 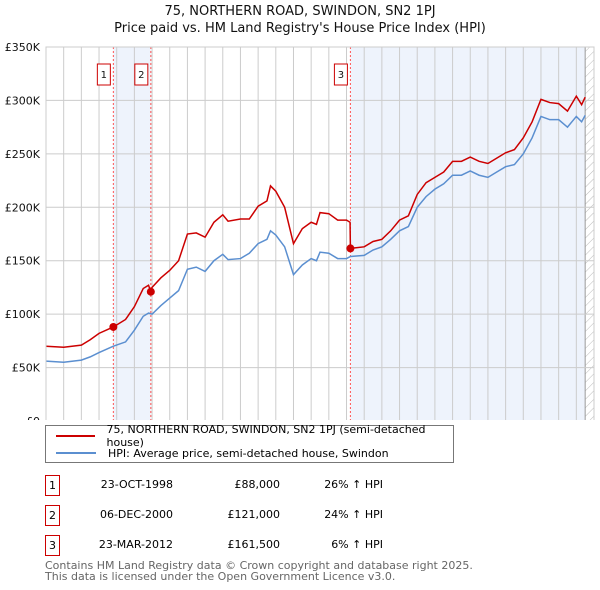 I want to click on sale-number: 1, so click(x=52, y=485).